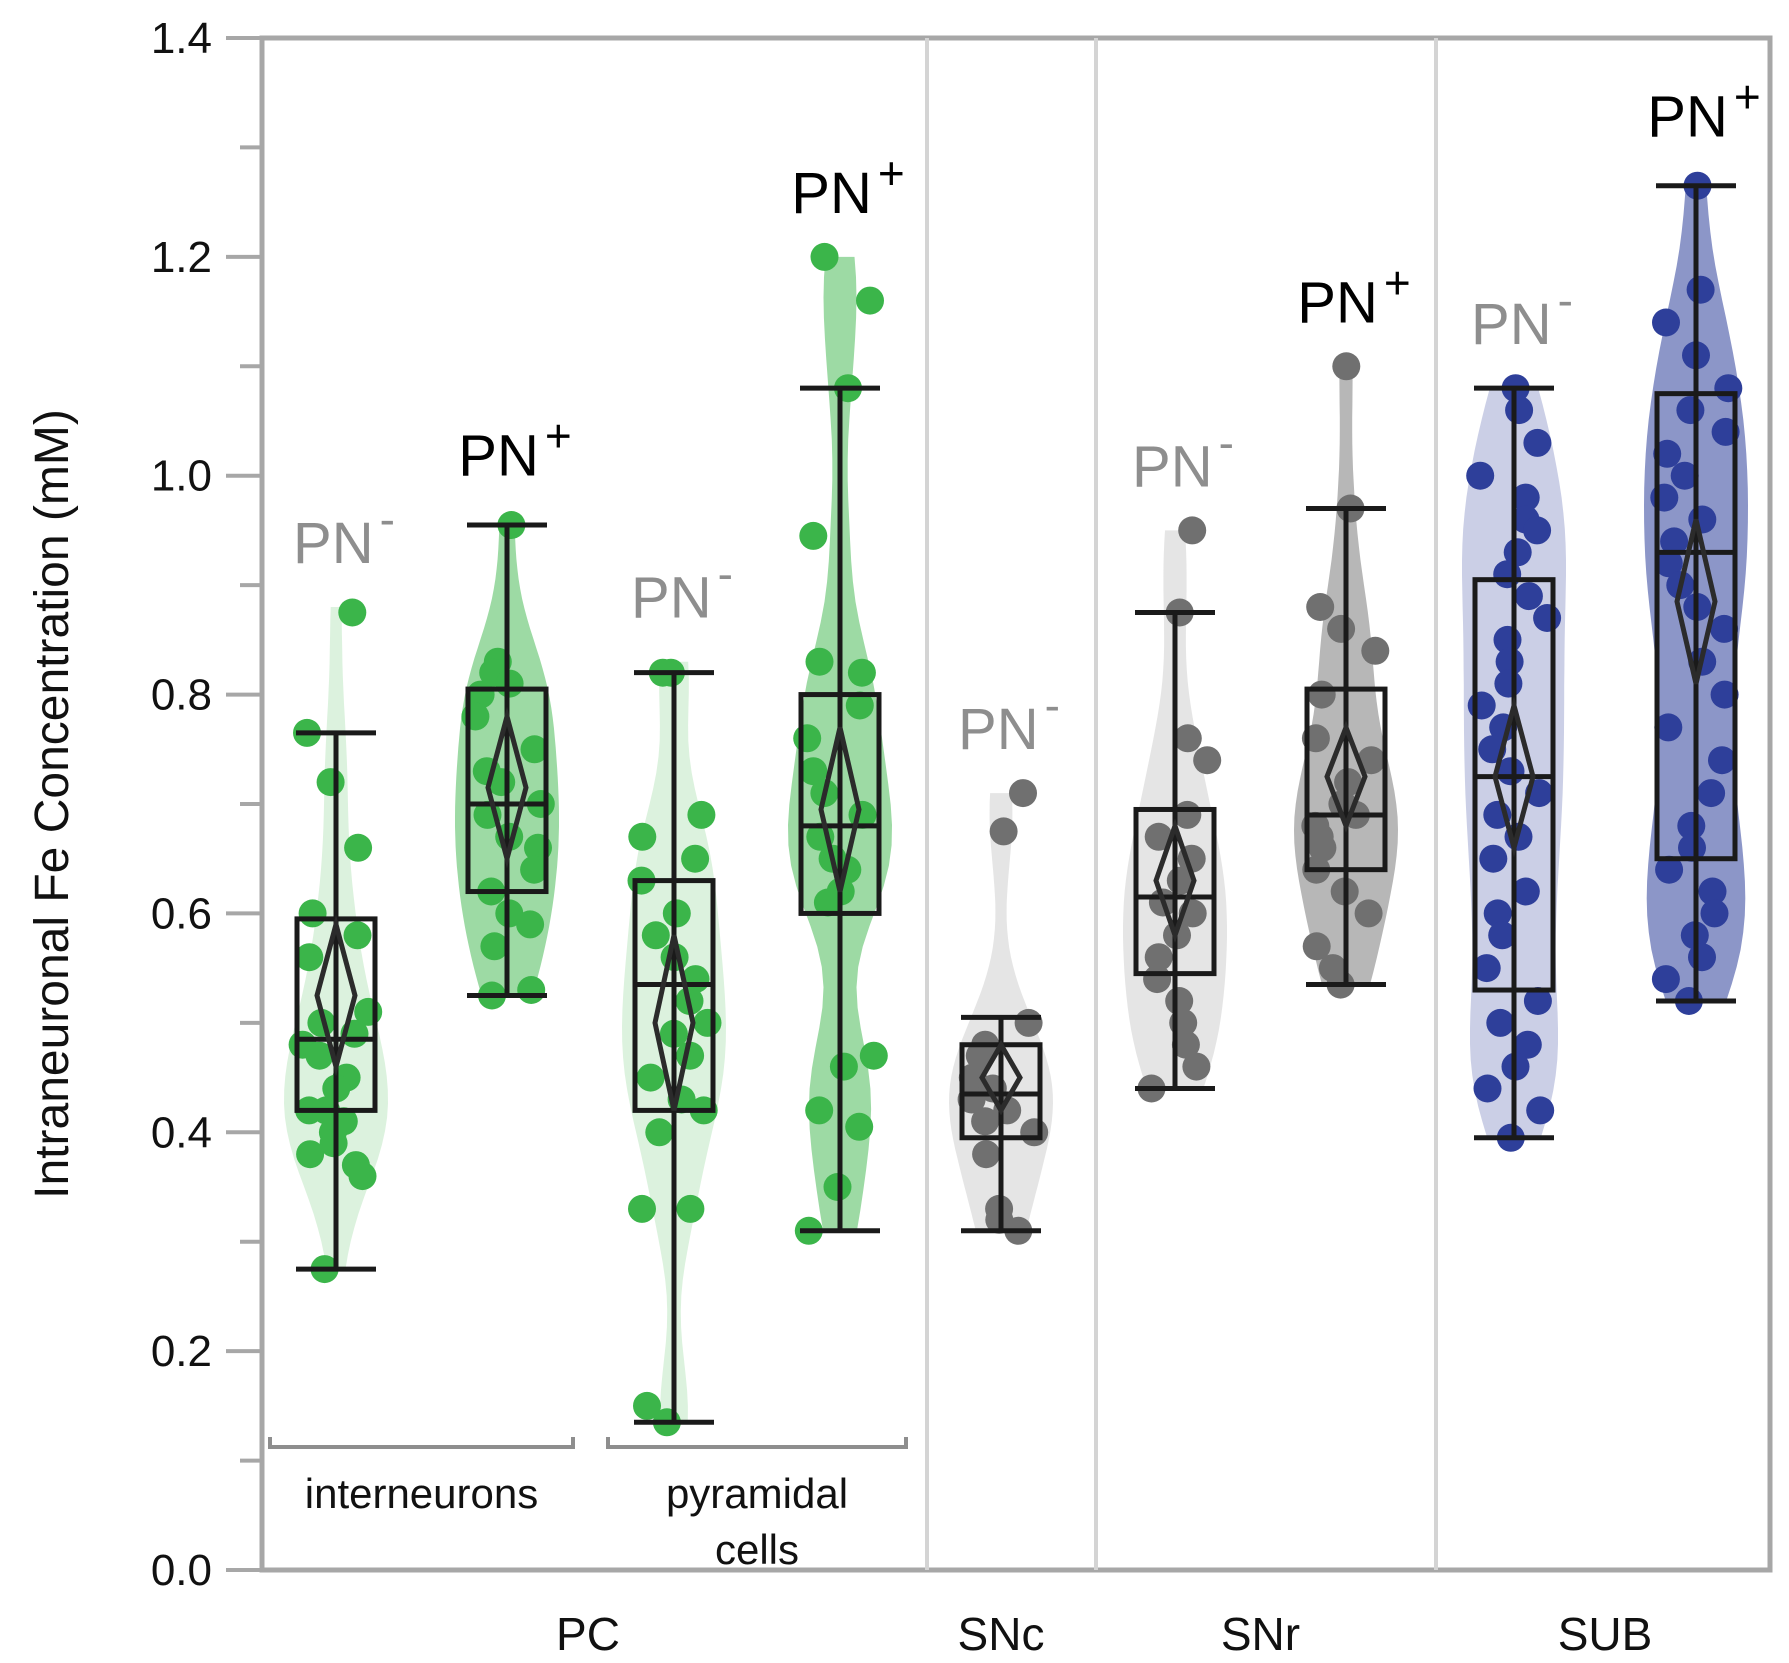  What do you see at coordinates (1346, 779) in the screenshot?
I see `box-snr-pn-pos` at bounding box center [1346, 779].